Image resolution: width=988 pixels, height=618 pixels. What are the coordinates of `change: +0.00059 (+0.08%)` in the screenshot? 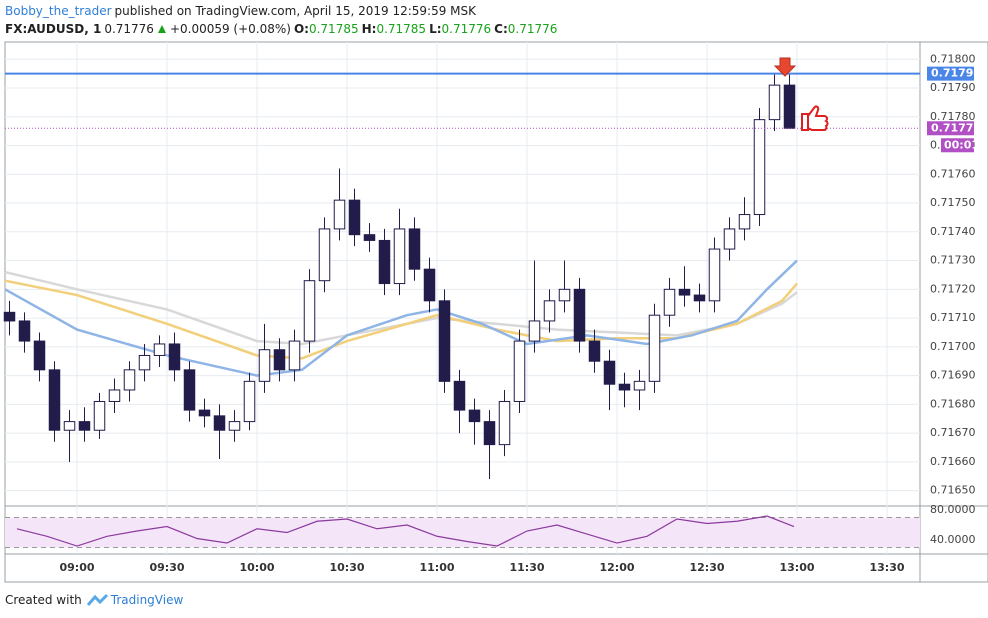 It's located at (230, 29).